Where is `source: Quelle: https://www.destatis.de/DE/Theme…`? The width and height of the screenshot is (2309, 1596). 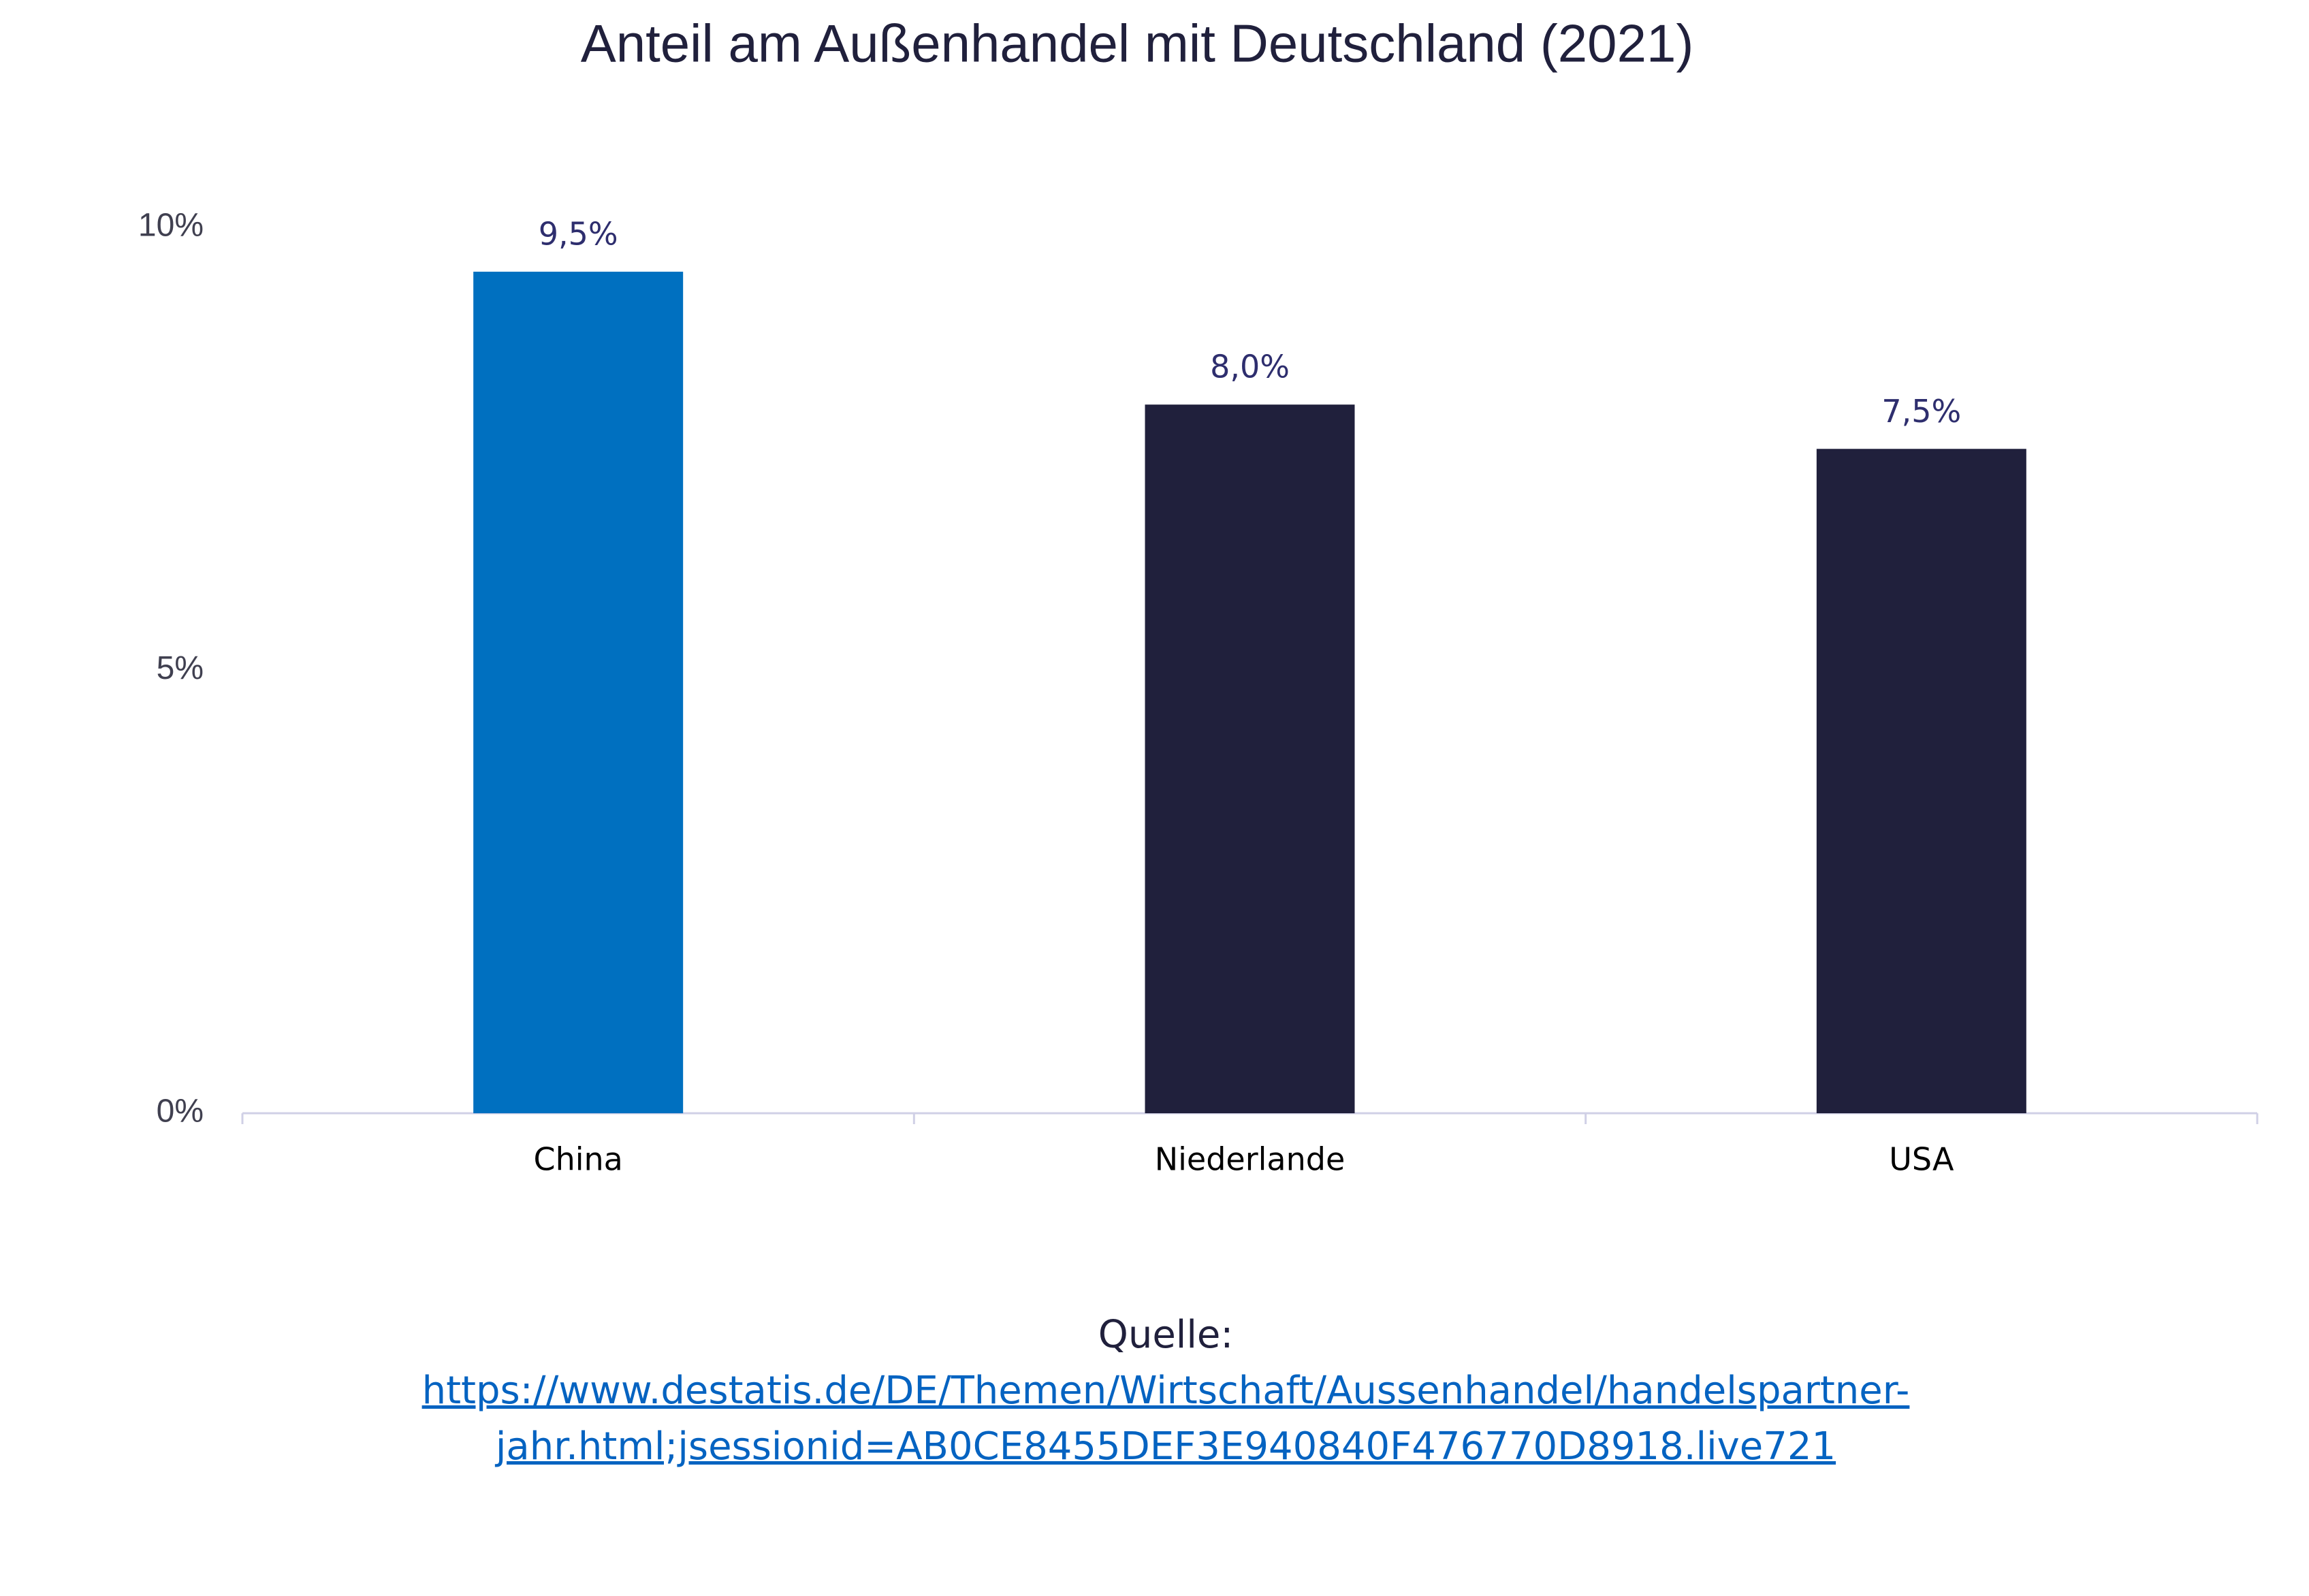
source: Quelle: https://www.destatis.de/DE/Theme… is located at coordinates (1166, 1391).